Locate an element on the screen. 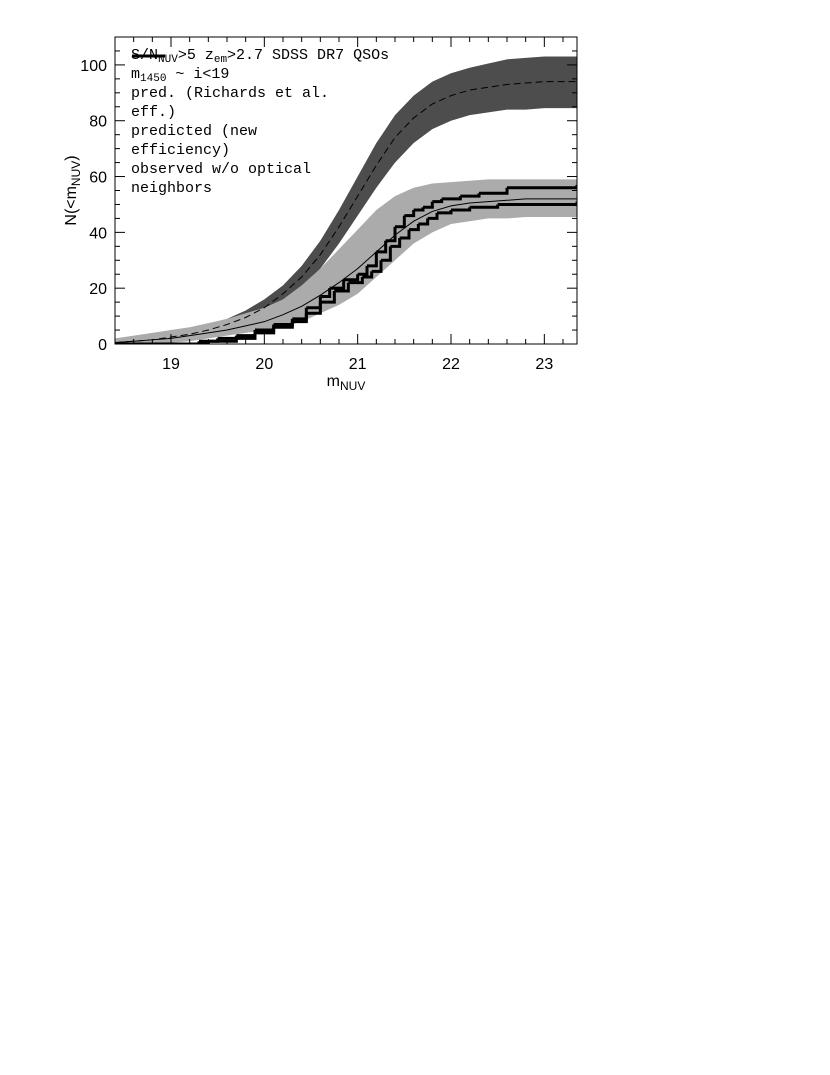 The width and height of the screenshot is (830, 1075). y-tick-label: 80 is located at coordinates (98, 122).